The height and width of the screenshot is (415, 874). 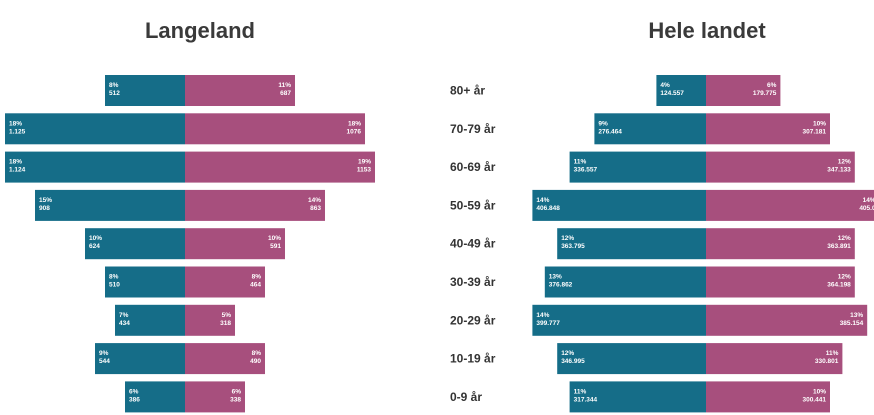 I want to click on chart-title-hele-landet: Hele landet, so click(x=707, y=30).